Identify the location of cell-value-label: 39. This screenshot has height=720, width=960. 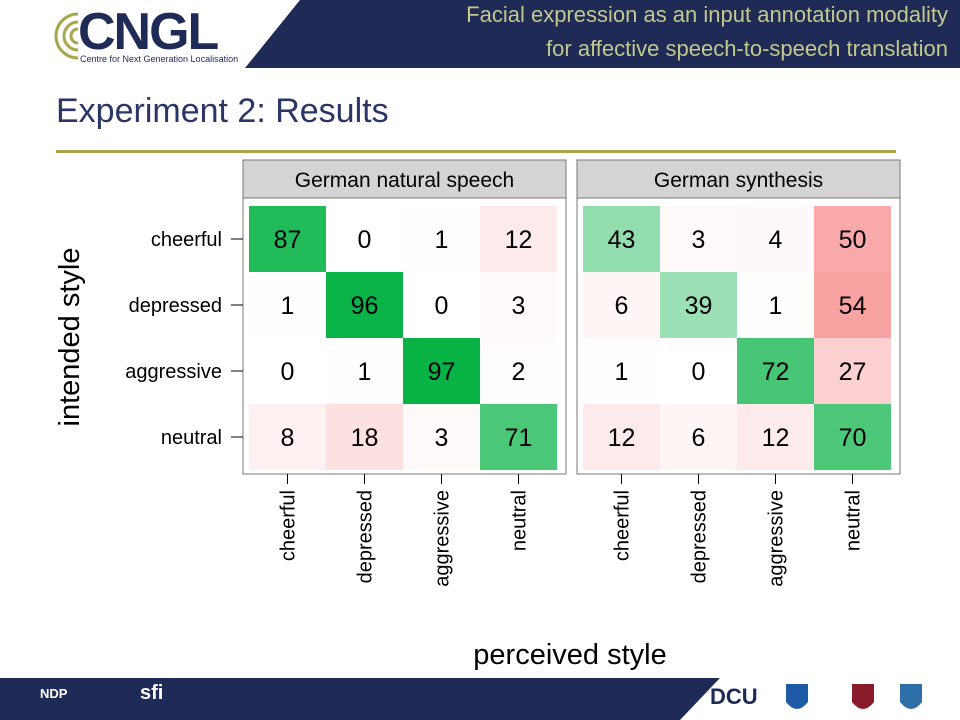
(699, 306).